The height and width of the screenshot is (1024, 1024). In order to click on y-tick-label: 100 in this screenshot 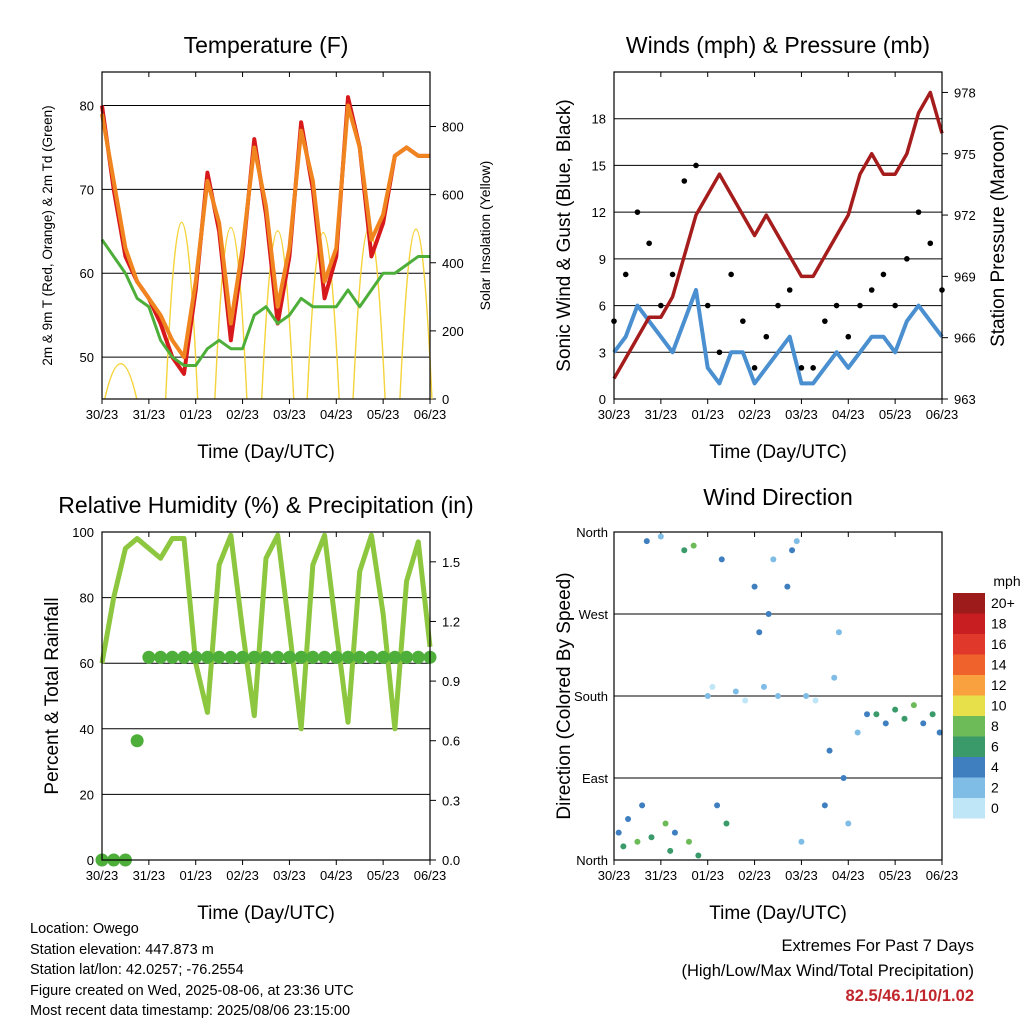, I will do `click(83, 532)`.